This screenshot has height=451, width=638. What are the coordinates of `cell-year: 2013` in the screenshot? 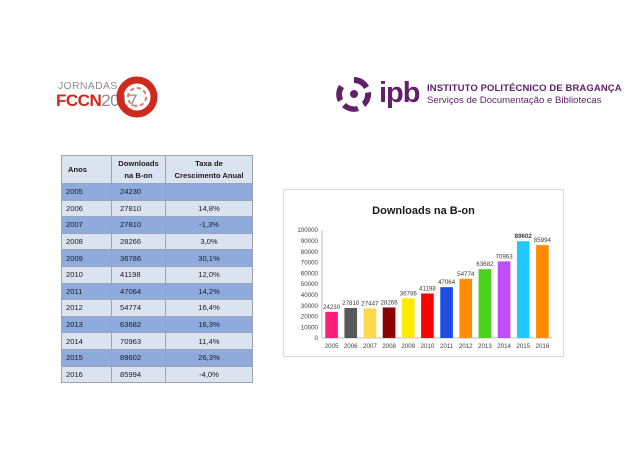 It's located at (86, 324).